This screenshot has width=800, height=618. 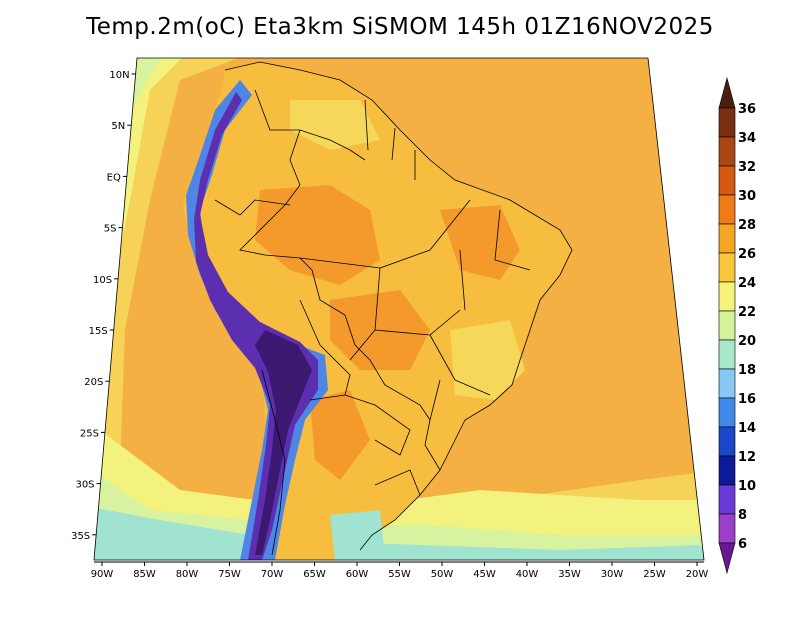 What do you see at coordinates (84, 485) in the screenshot?
I see `lat-tick-label: 30S` at bounding box center [84, 485].